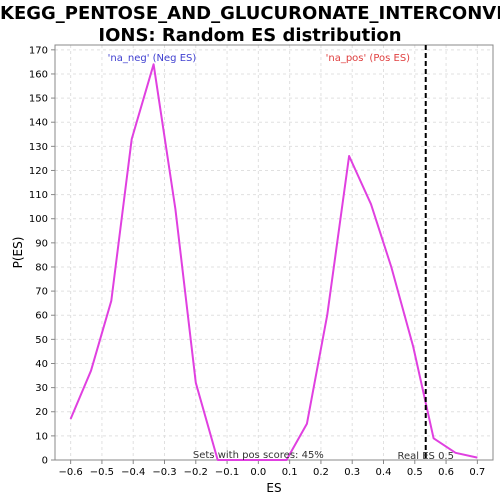 The height and width of the screenshot is (500, 500). Describe the element at coordinates (70, 472) in the screenshot. I see `x-tick-label: −0.6` at that location.